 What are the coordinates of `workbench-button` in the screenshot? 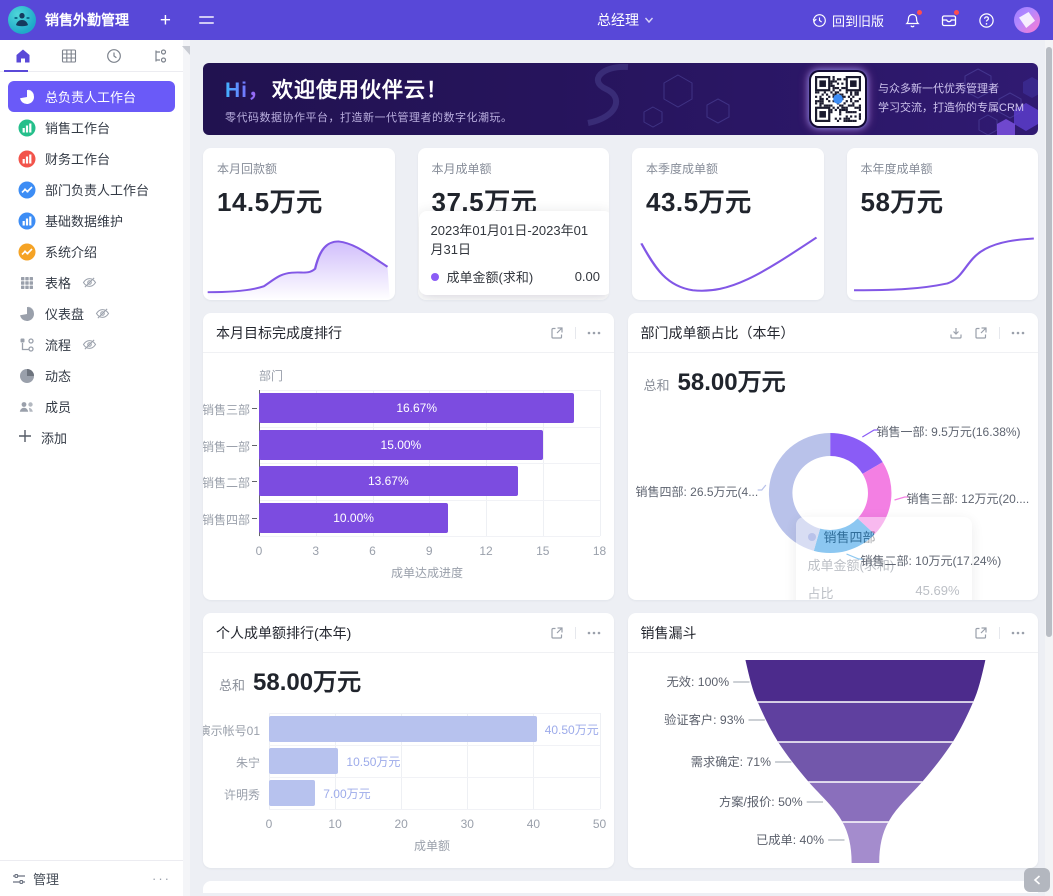 It's located at (950, 19).